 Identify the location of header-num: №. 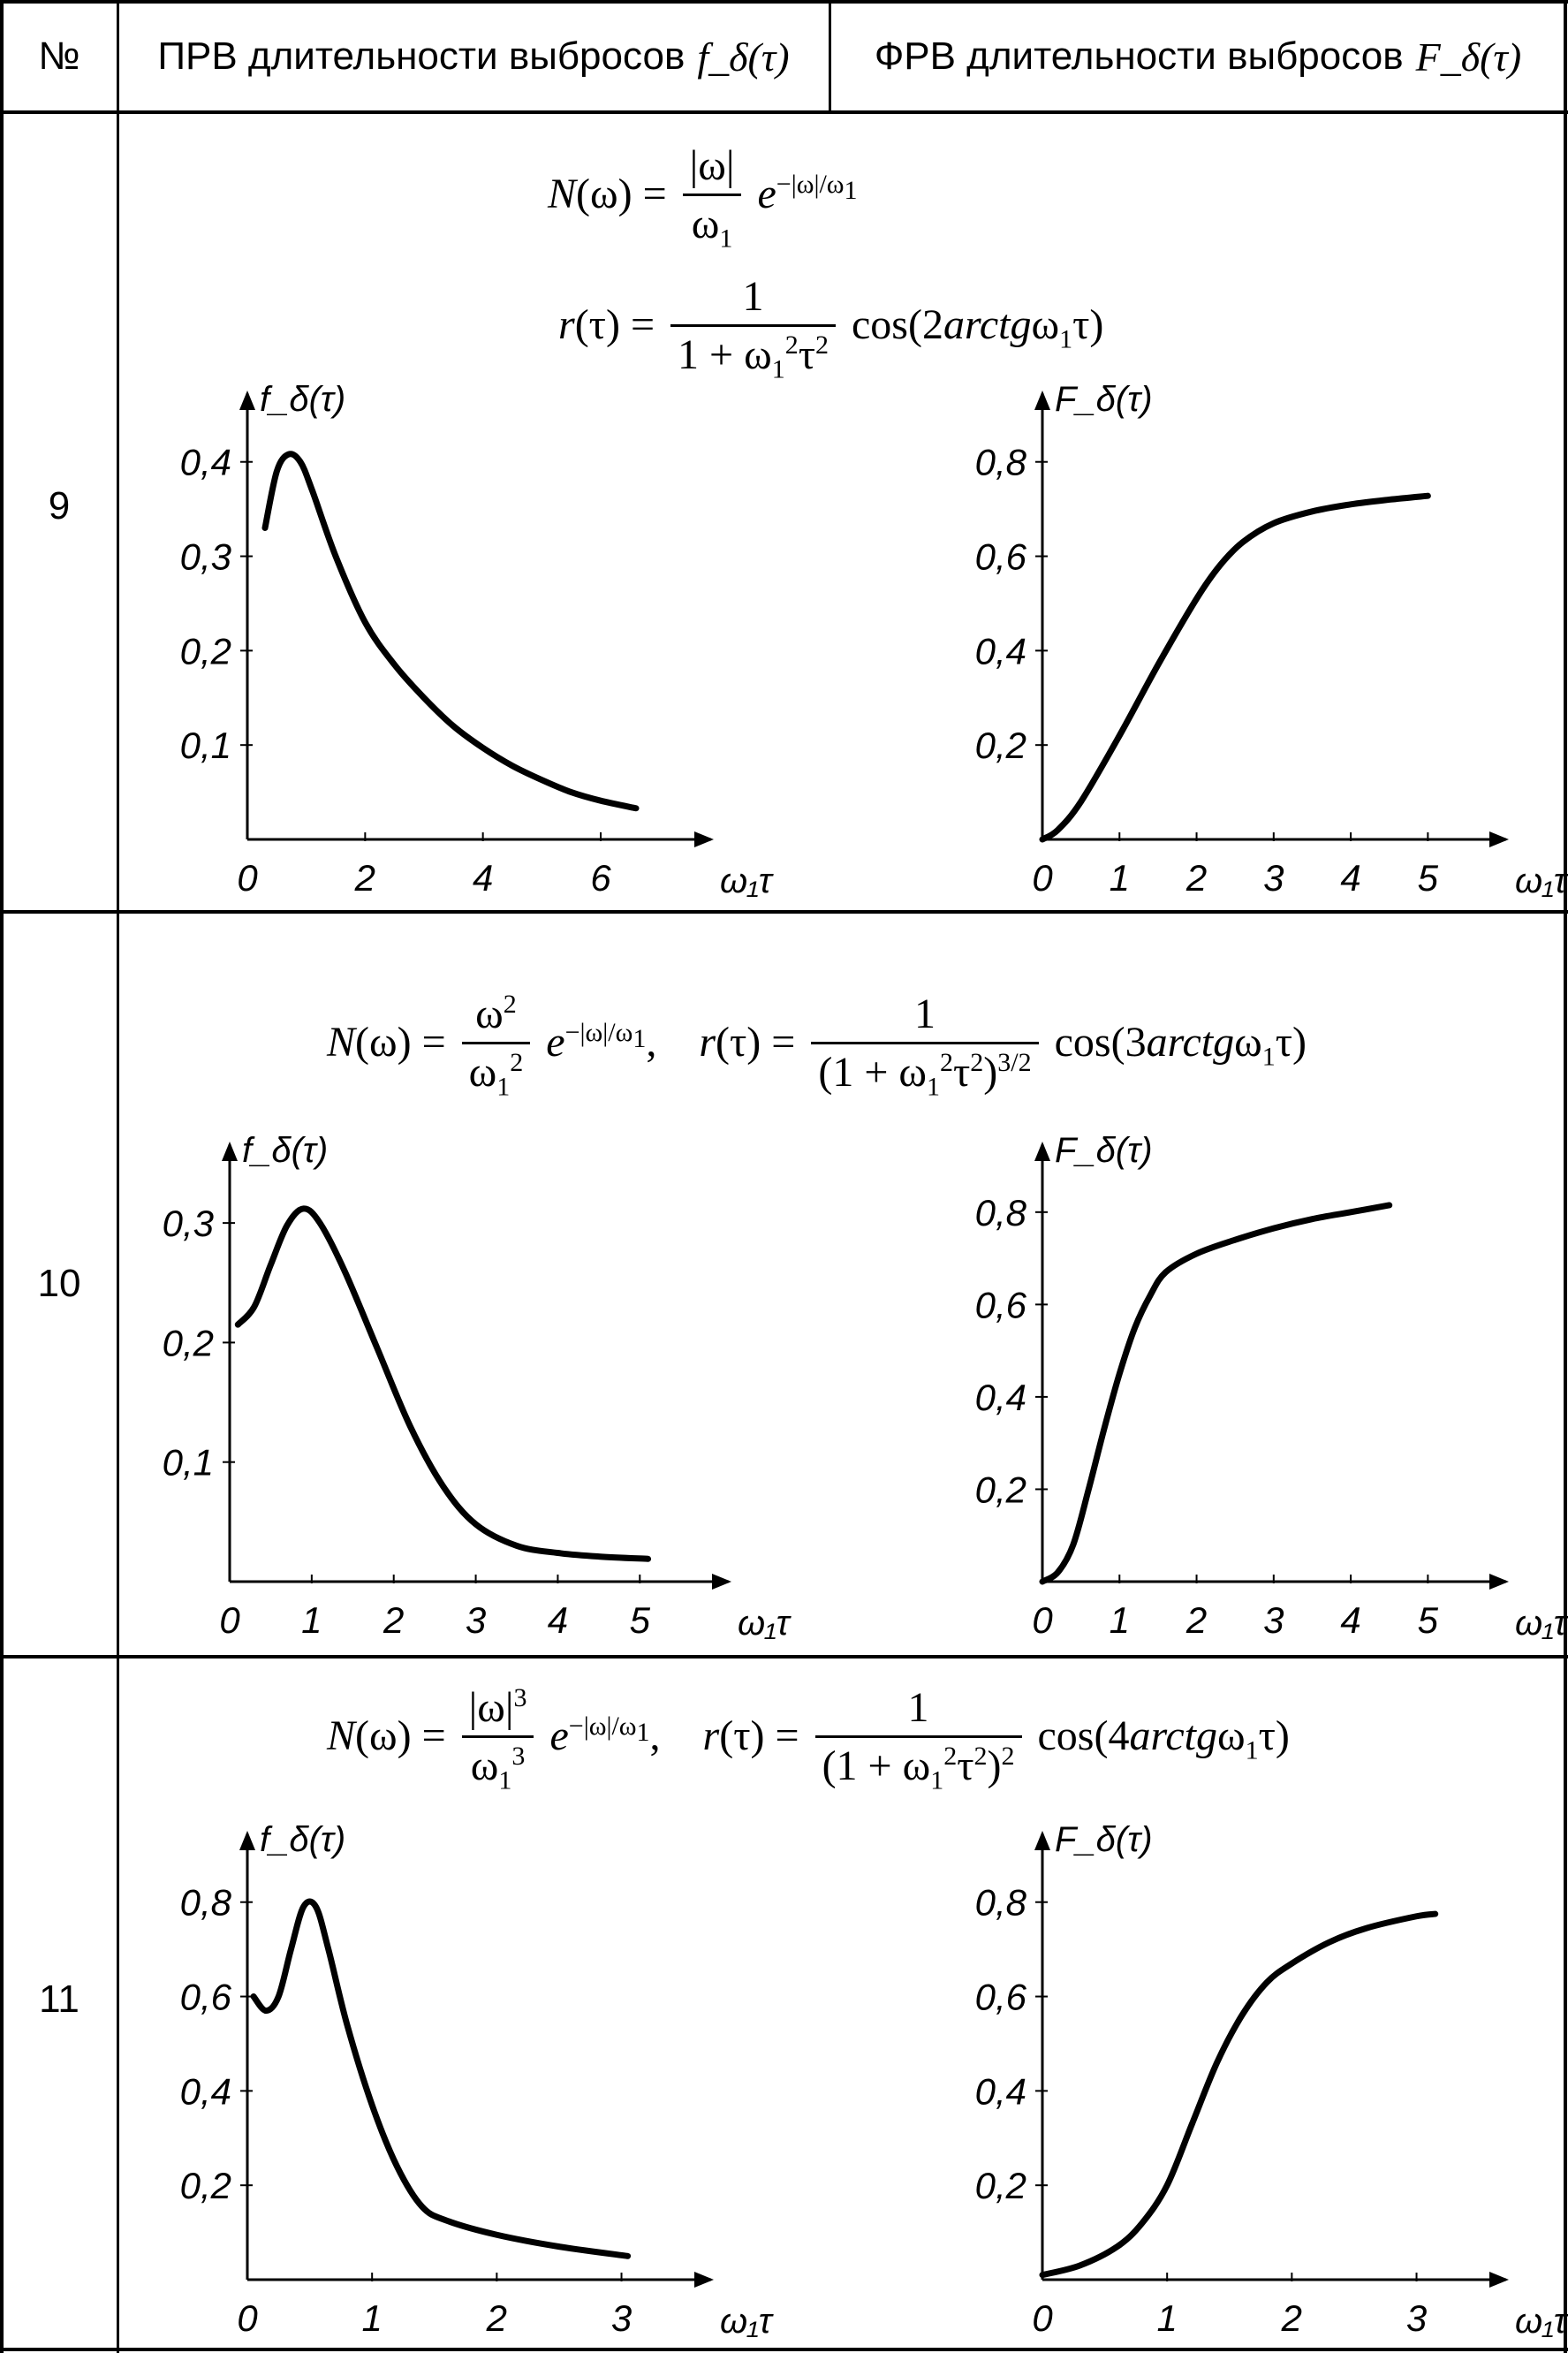
(59, 56).